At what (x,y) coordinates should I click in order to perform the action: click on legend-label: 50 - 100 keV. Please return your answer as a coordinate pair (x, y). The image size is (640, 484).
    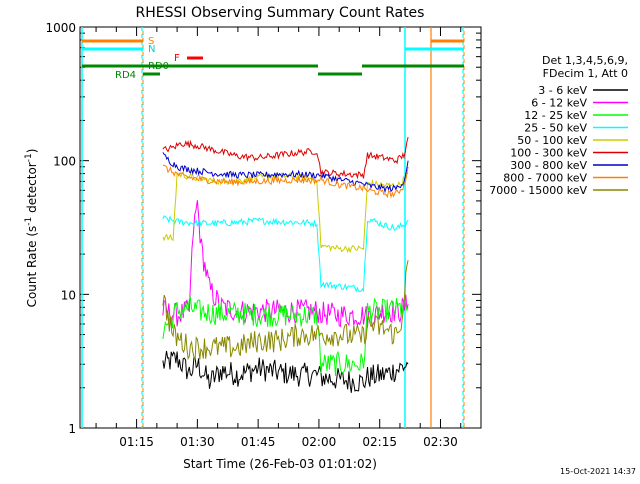
    Looking at the image, I should click on (552, 140).